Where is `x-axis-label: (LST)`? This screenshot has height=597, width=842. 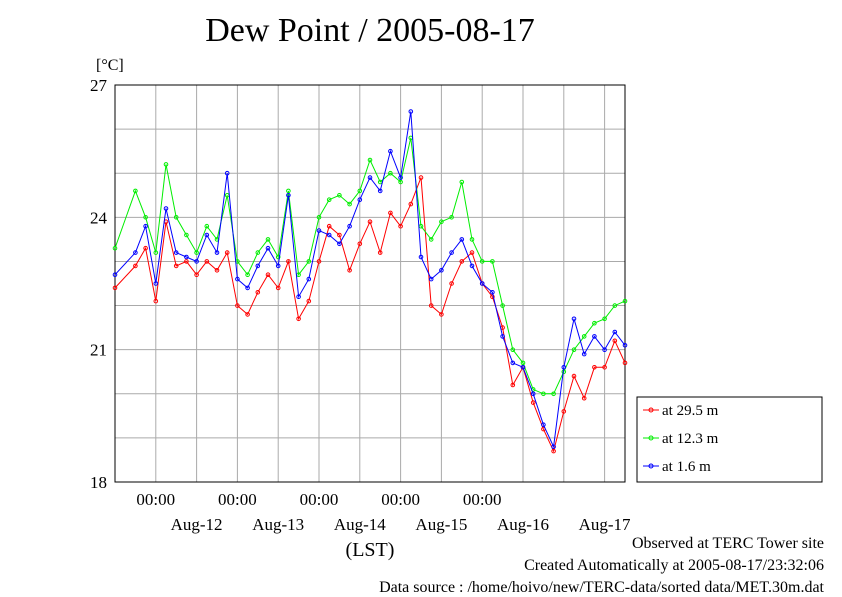
x-axis-label: (LST) is located at coordinates (370, 550).